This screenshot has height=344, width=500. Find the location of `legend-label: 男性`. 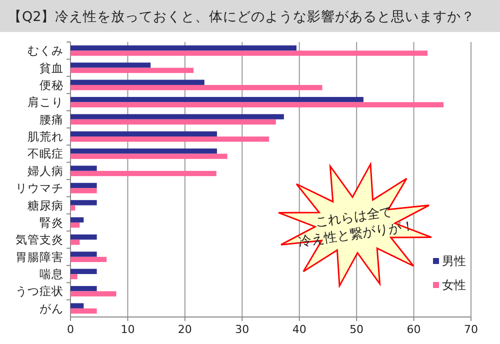

legend-label: 男性 is located at coordinates (454, 261).